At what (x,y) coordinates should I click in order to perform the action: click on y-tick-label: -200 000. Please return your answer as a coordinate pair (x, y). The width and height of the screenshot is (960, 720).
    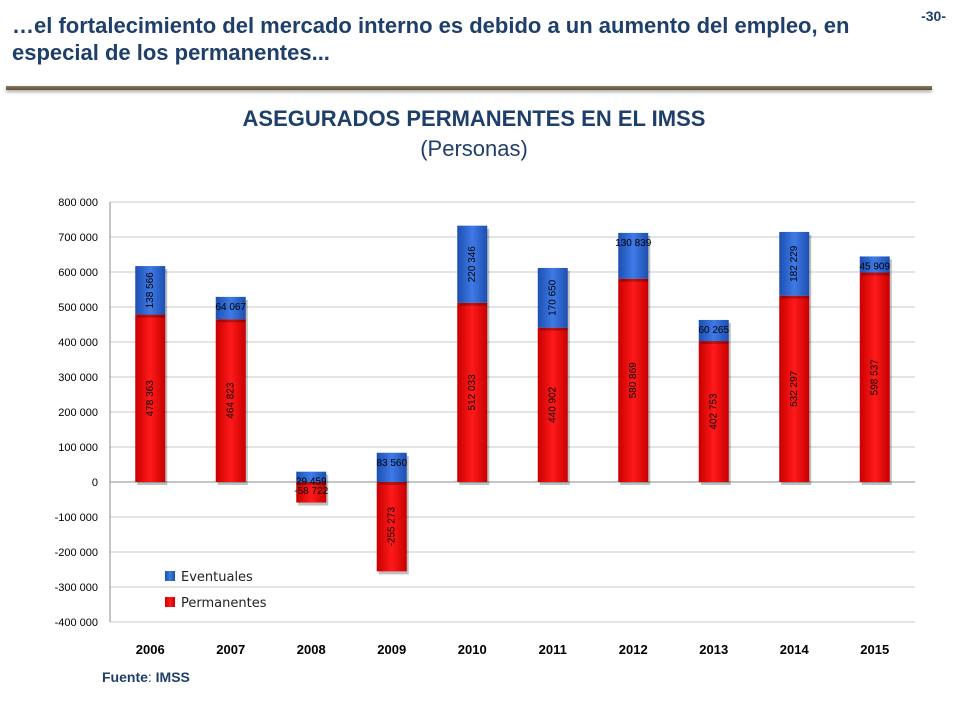
    Looking at the image, I should click on (76, 553).